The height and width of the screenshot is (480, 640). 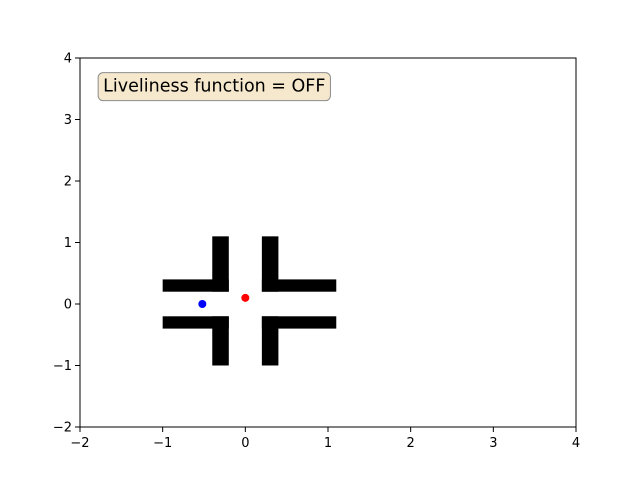 I want to click on x-tick-label-0: −2, so click(x=79, y=443).